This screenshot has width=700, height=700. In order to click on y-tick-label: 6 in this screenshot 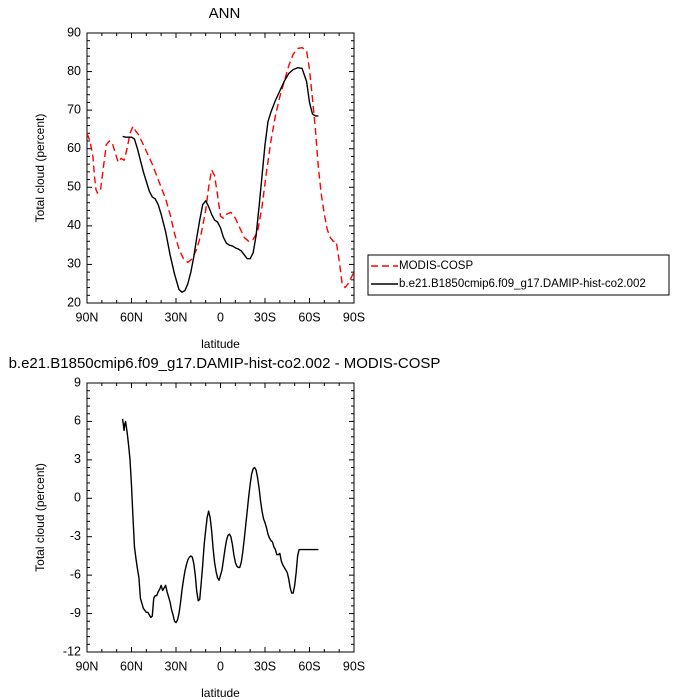, I will do `click(77, 421)`.